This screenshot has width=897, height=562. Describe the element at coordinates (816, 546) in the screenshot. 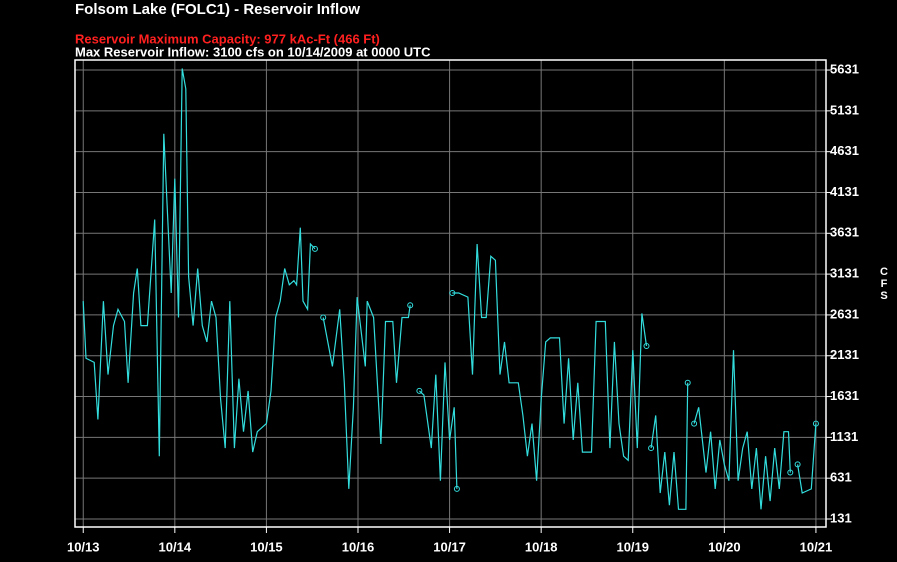

I see `x-tick-label: 10/21` at that location.